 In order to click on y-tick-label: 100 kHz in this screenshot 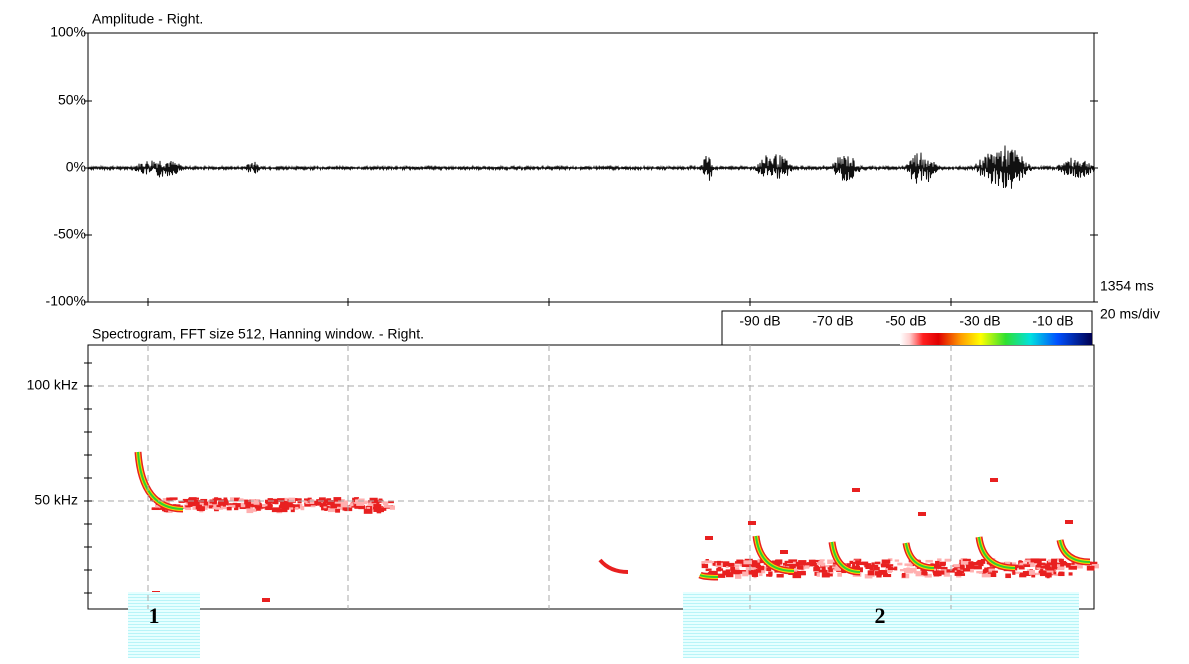, I will do `click(52, 385)`.